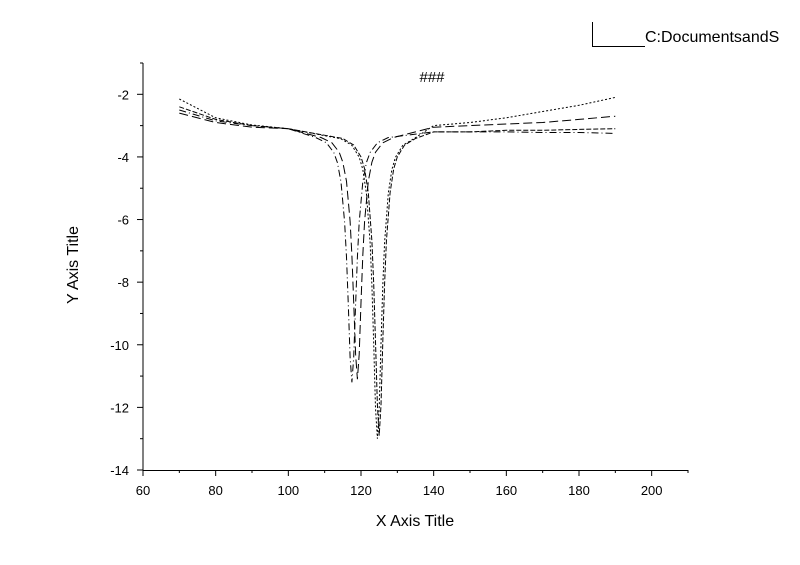 Image resolution: width=800 pixels, height=565 pixels. I want to click on legend-entry: C:DocumentsandS, so click(712, 37).